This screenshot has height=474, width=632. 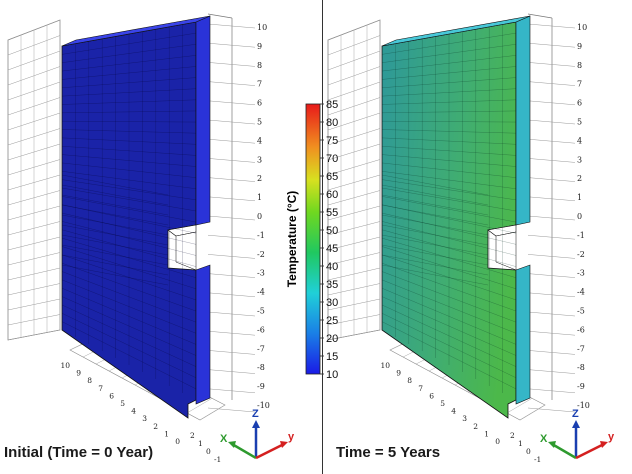 What do you see at coordinates (292, 239) in the screenshot?
I see `colorbar-title: Temperature (°C)` at bounding box center [292, 239].